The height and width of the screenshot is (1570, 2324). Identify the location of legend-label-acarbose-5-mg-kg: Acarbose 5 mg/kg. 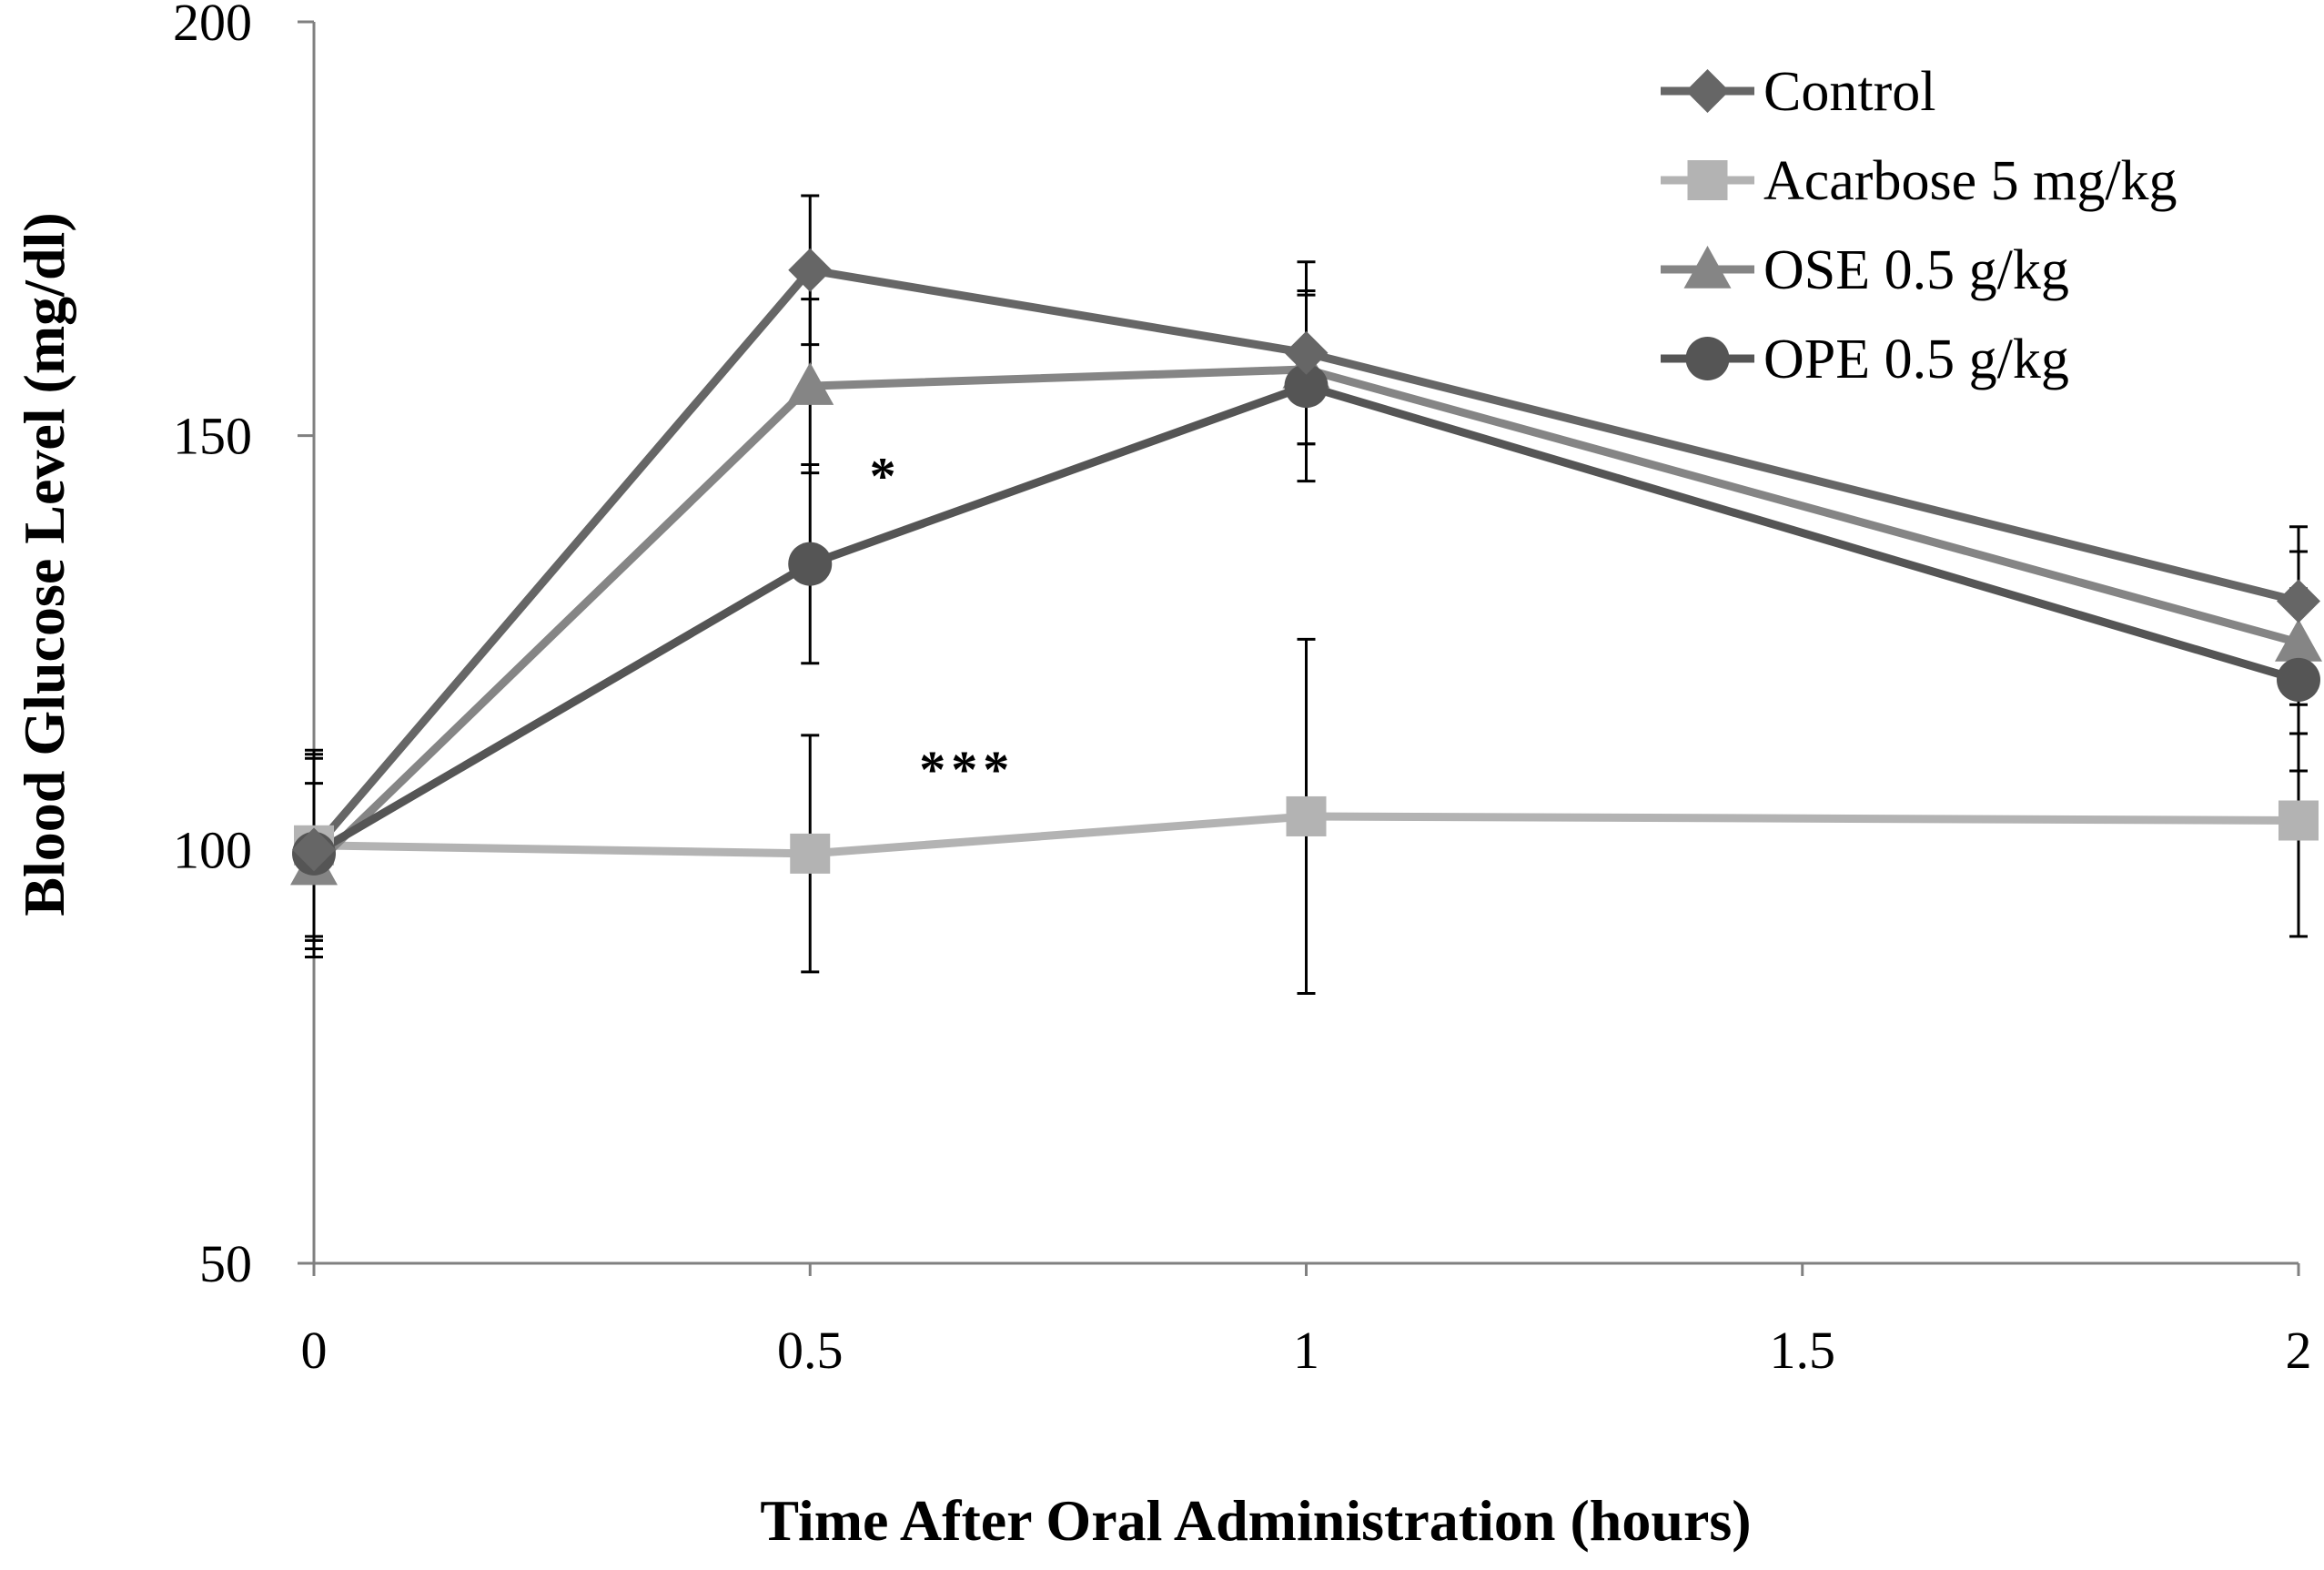
(1970, 181).